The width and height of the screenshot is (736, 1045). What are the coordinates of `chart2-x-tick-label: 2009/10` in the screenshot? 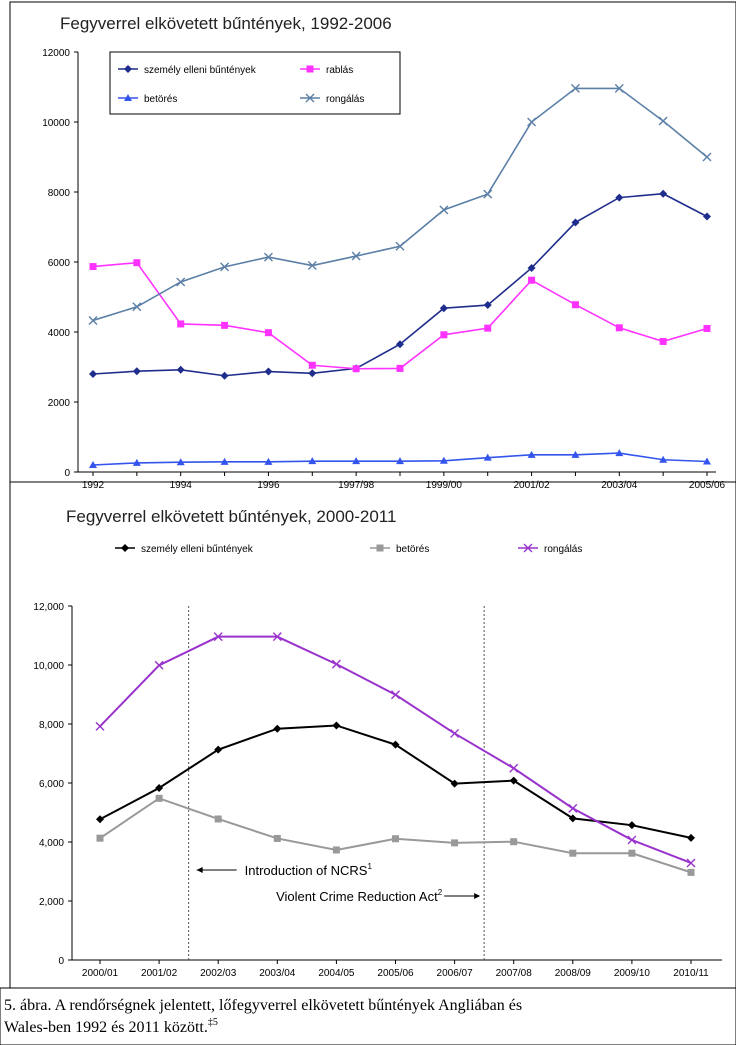 It's located at (632, 973).